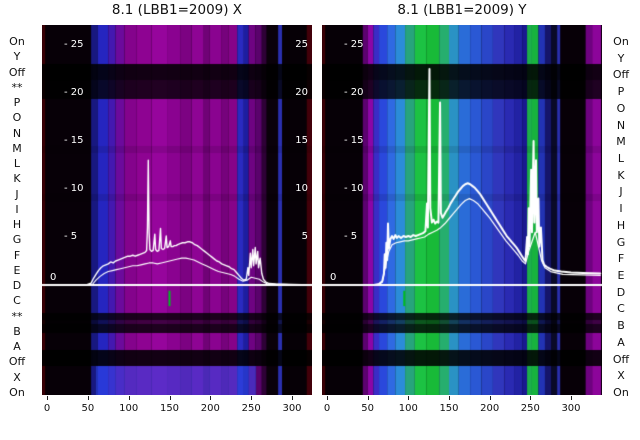  I want to click on y-tick-label-right: 5, so click(304, 236).